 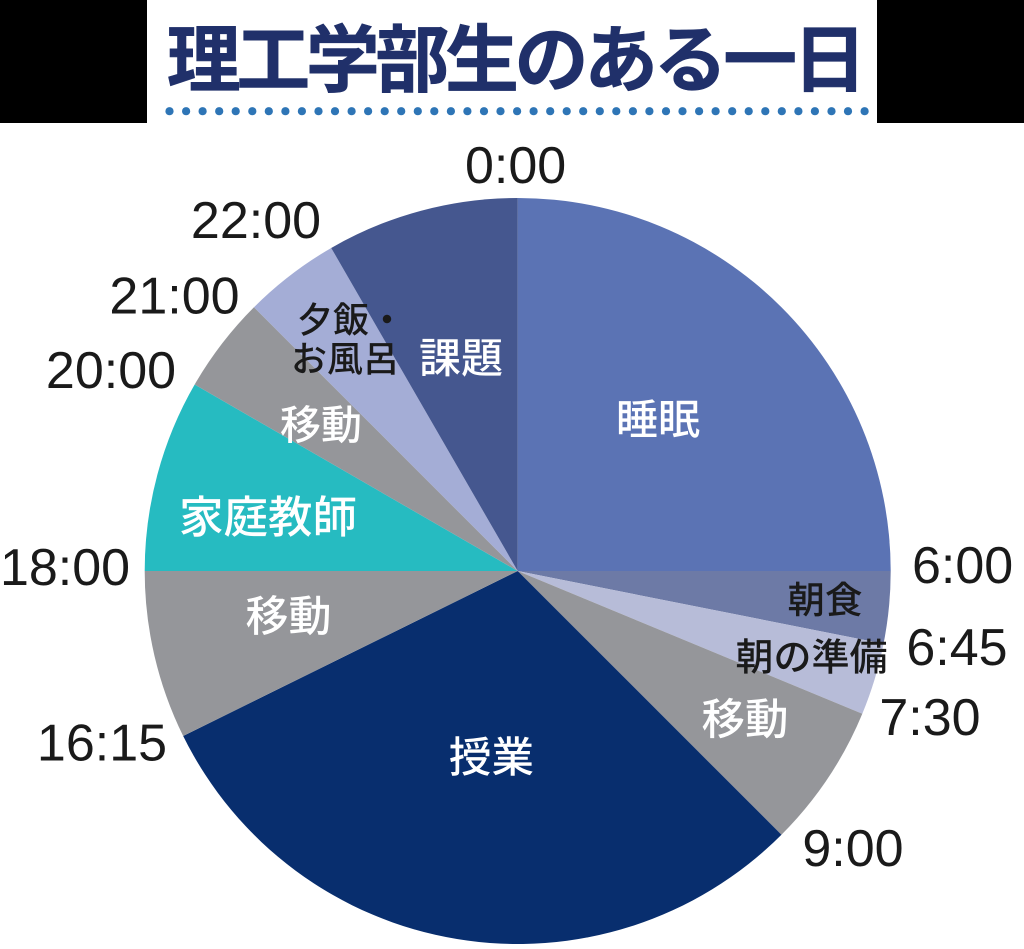 What do you see at coordinates (515, 166) in the screenshot?
I see `svg-text: 0:00` at bounding box center [515, 166].